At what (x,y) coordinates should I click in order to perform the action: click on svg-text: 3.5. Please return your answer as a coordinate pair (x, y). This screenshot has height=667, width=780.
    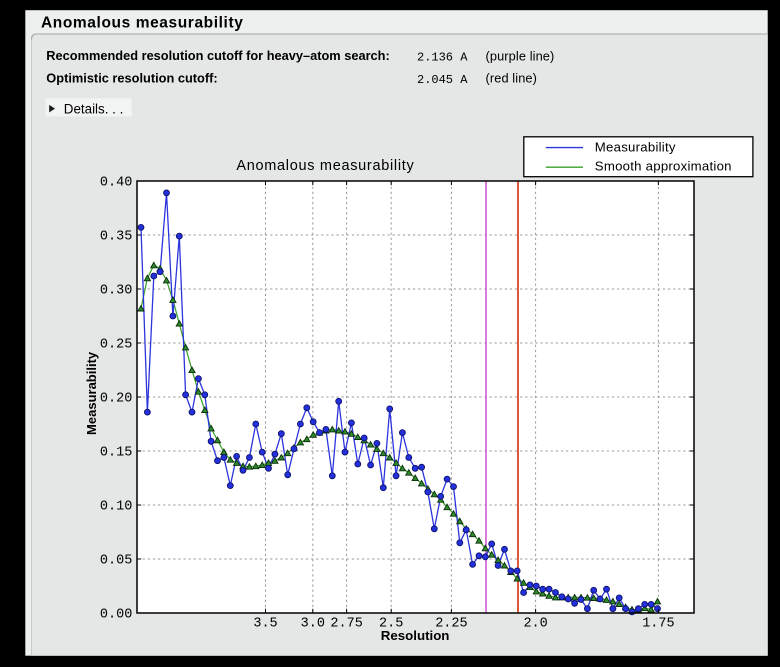
    Looking at the image, I should click on (265, 623).